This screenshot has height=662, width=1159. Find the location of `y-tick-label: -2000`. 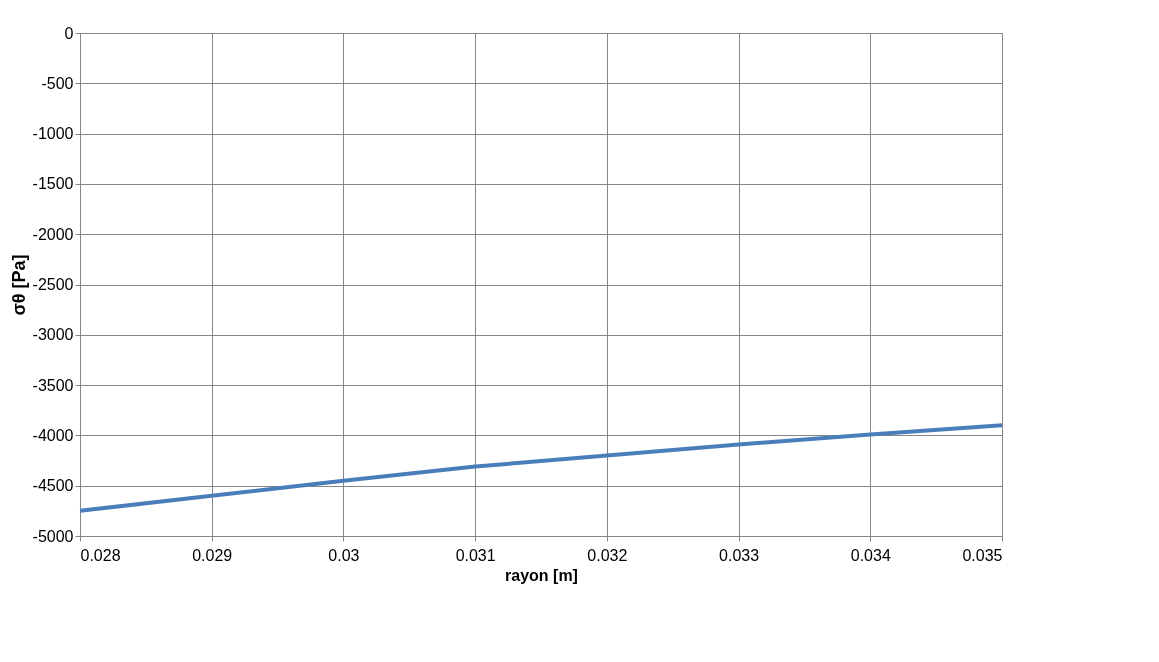

y-tick-label: -2000 is located at coordinates (53, 234).